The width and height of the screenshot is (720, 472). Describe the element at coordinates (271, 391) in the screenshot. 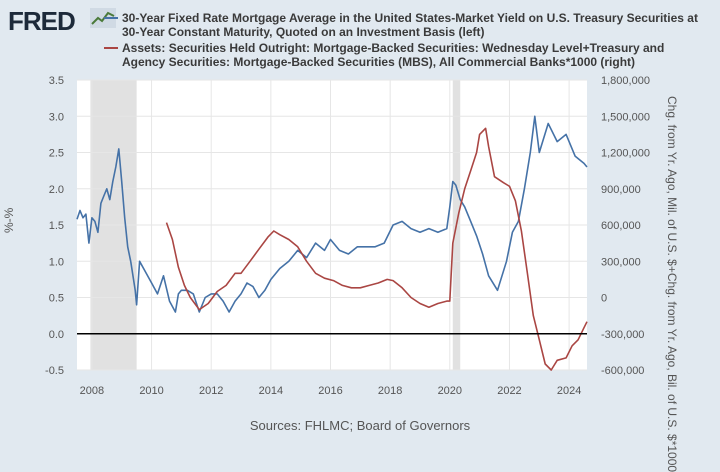

I see `x-tick-3: 2014` at that location.